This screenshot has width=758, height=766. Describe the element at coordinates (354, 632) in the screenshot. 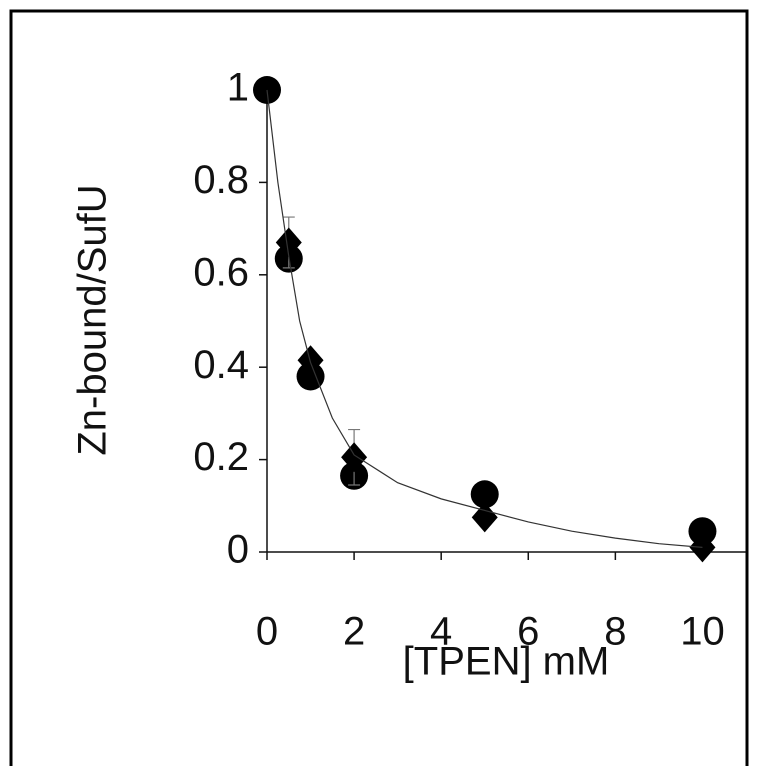

I see `x-tick-label: 2` at that location.